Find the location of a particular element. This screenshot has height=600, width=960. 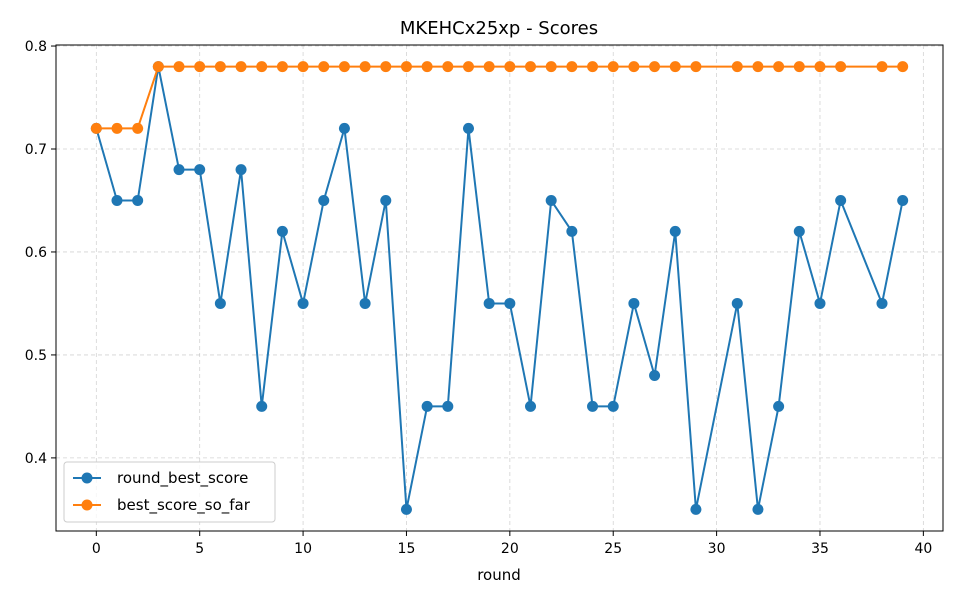

legend: round_best_score best_score_so_far is located at coordinates (169, 492).